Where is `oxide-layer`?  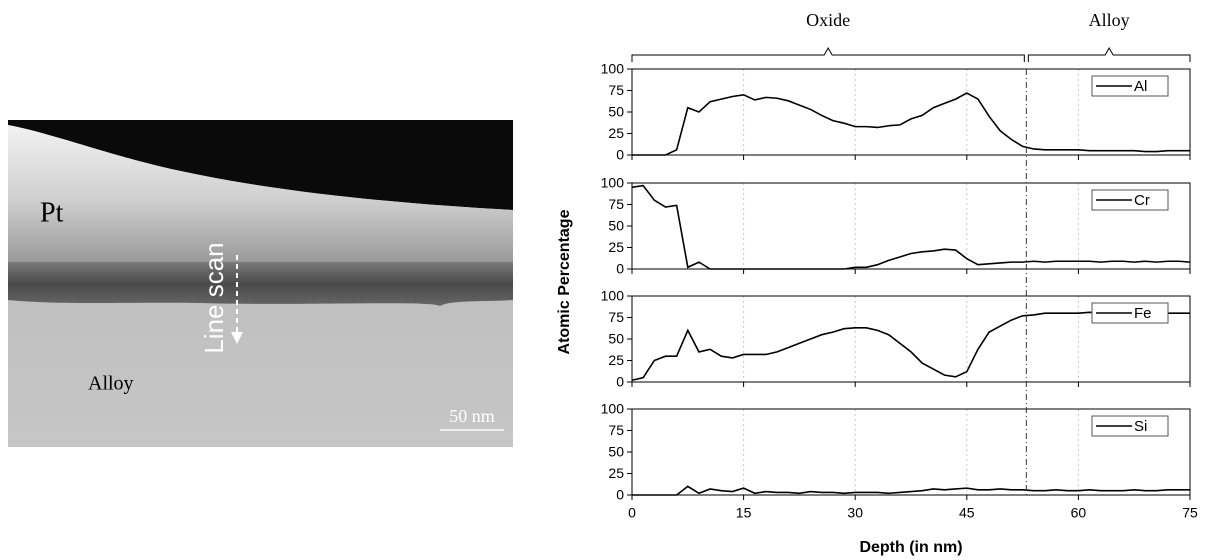
oxide-layer is located at coordinates (260, 284).